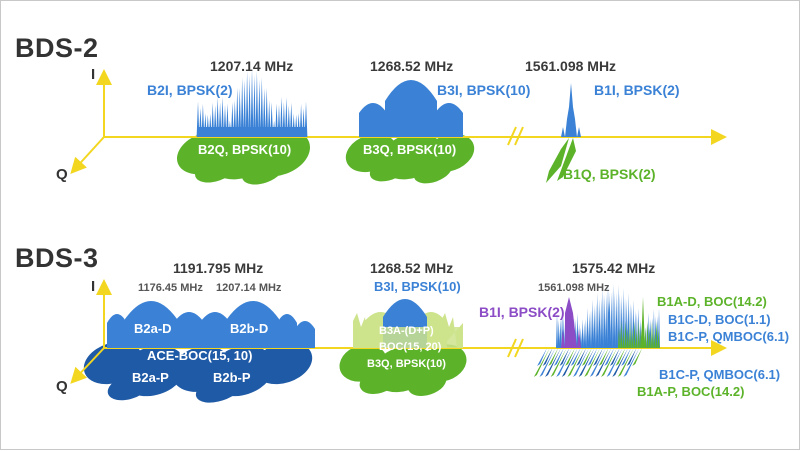 The image size is (800, 451). Describe the element at coordinates (411, 66) in the screenshot. I see `bds2-freq-1268: 1268.52 MHz` at that location.